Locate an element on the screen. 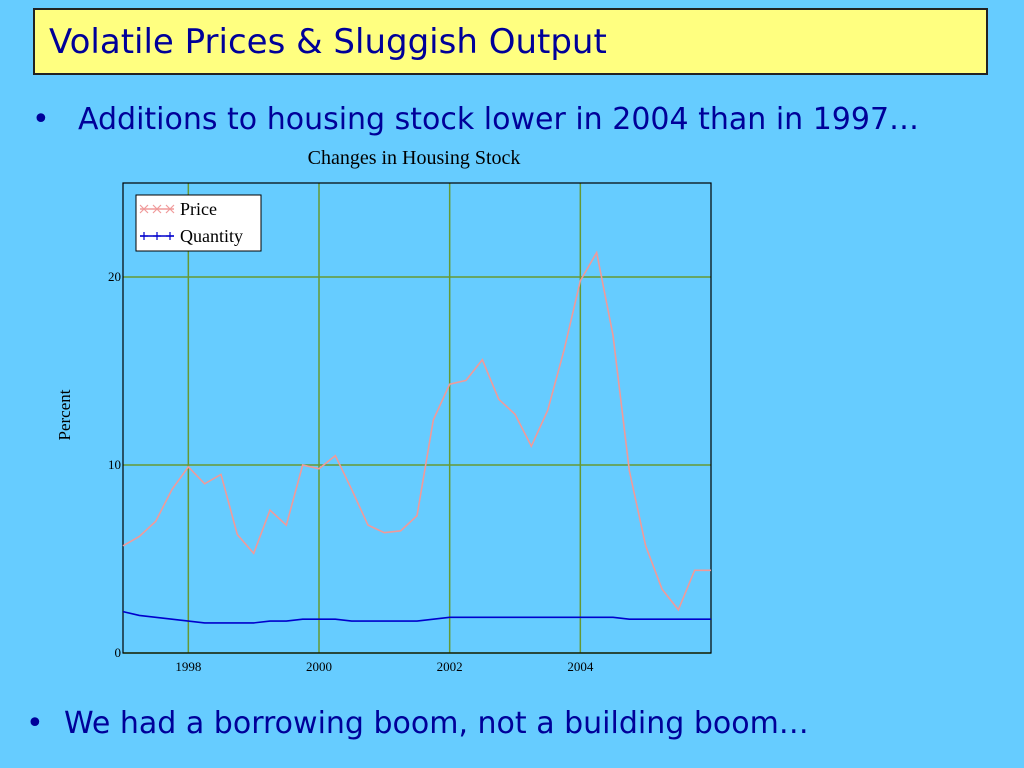 The height and width of the screenshot is (768, 1024). y-tick-label: 0 is located at coordinates (118, 652).